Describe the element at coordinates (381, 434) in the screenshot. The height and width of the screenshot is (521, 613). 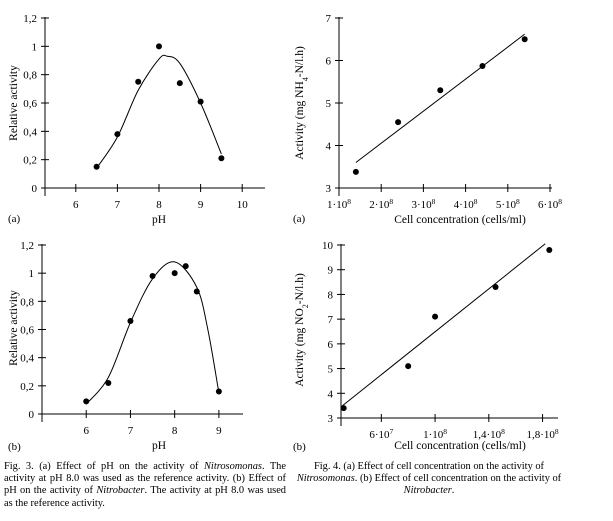
I see `x-tick-label: 6·10⁷` at that location.